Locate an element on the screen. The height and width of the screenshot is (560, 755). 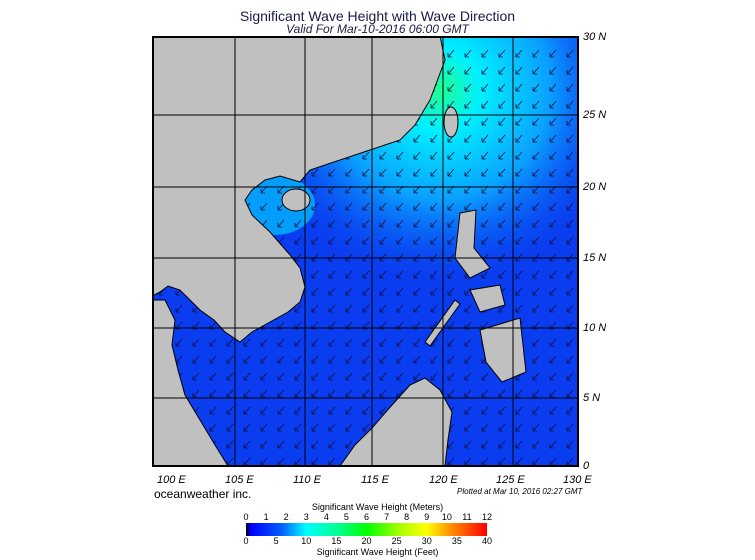
colorbar-meters-title: Significant Wave Height (Meters) is located at coordinates (377, 507).